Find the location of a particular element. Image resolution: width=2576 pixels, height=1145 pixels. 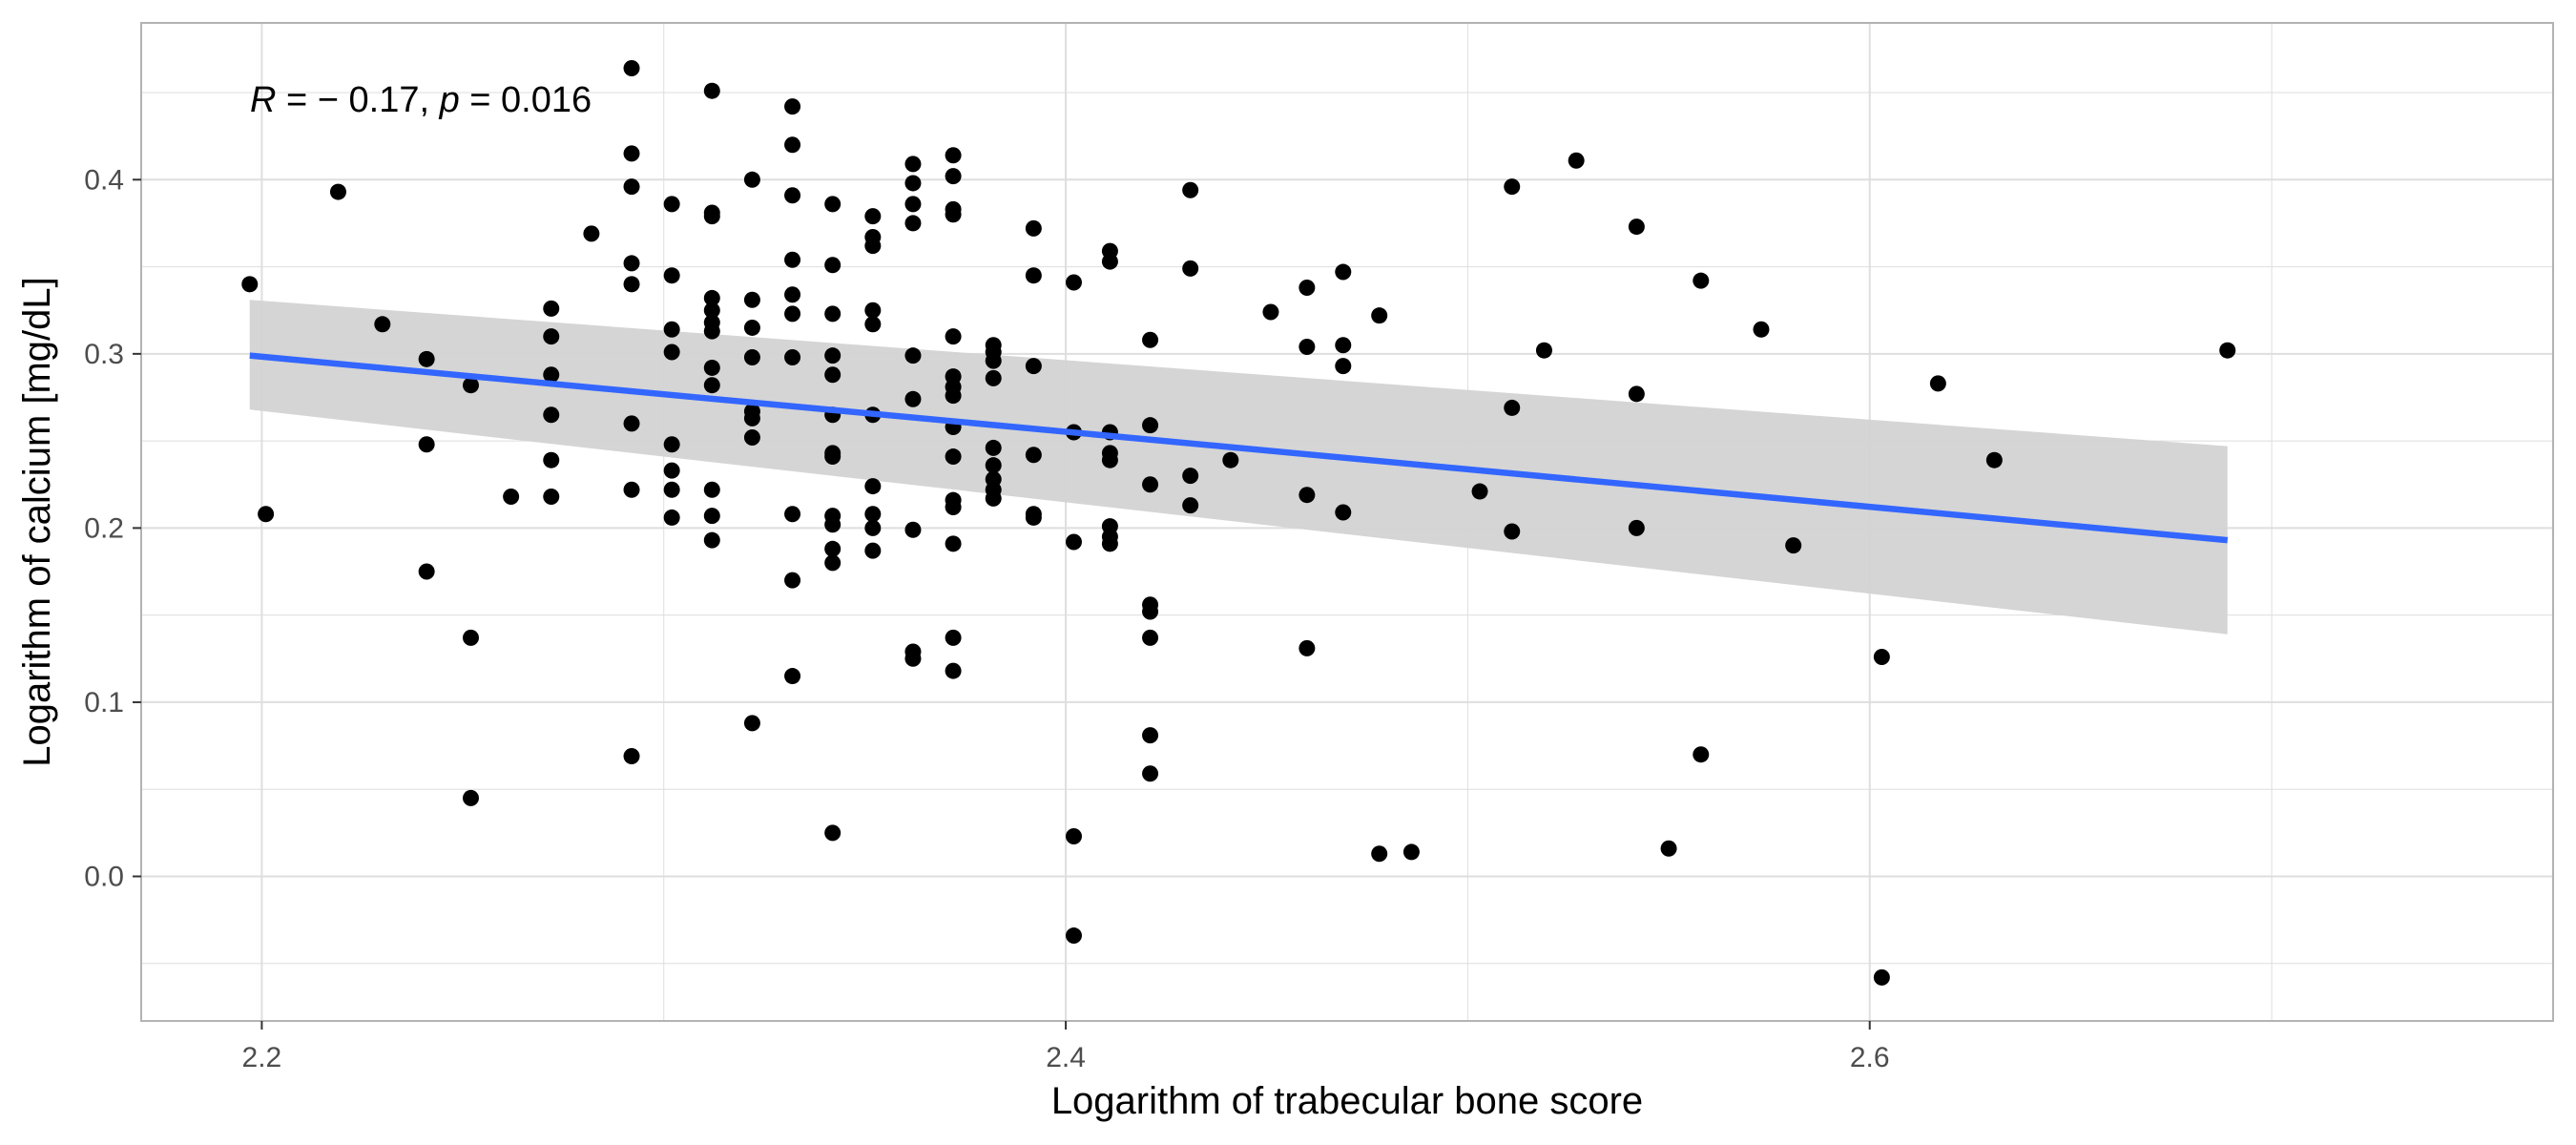

regression-line-path is located at coordinates (1239, 448).